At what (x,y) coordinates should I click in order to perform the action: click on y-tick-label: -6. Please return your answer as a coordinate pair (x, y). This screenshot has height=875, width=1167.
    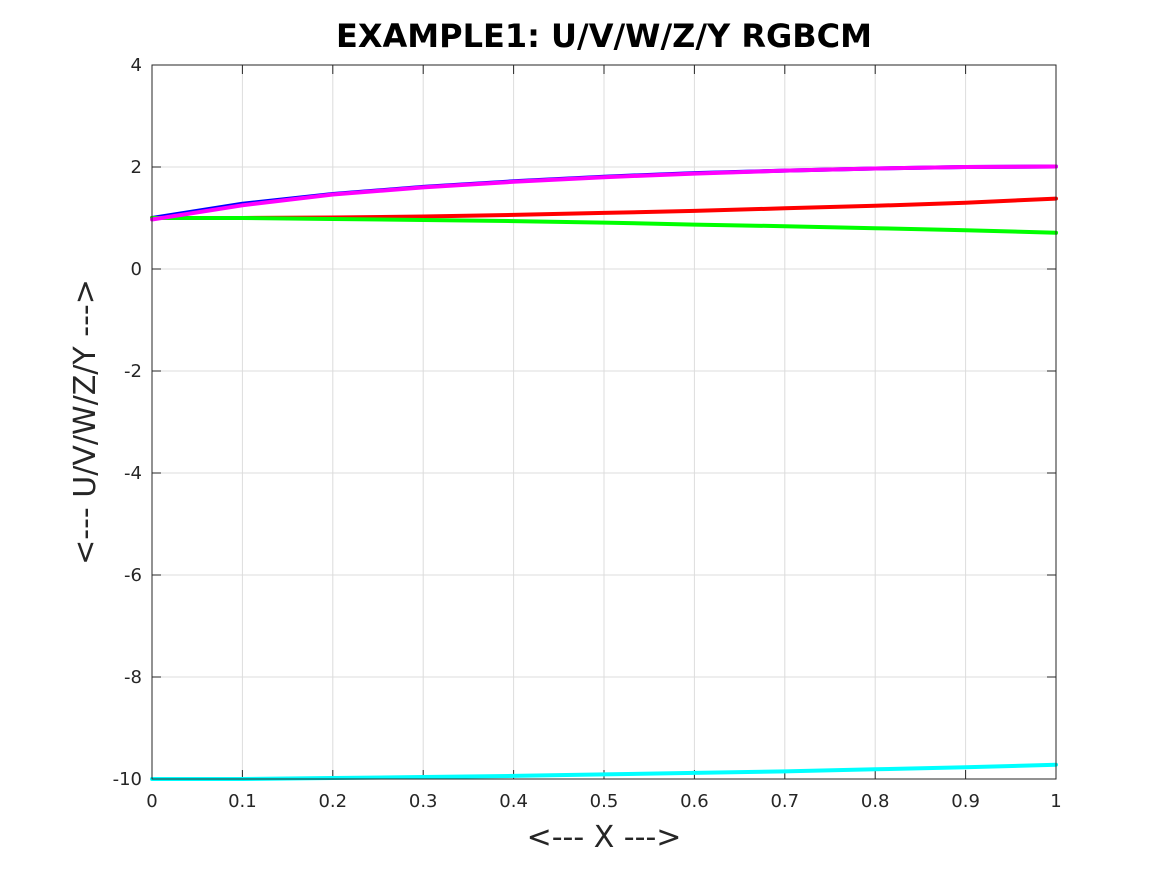
    Looking at the image, I should click on (133, 575).